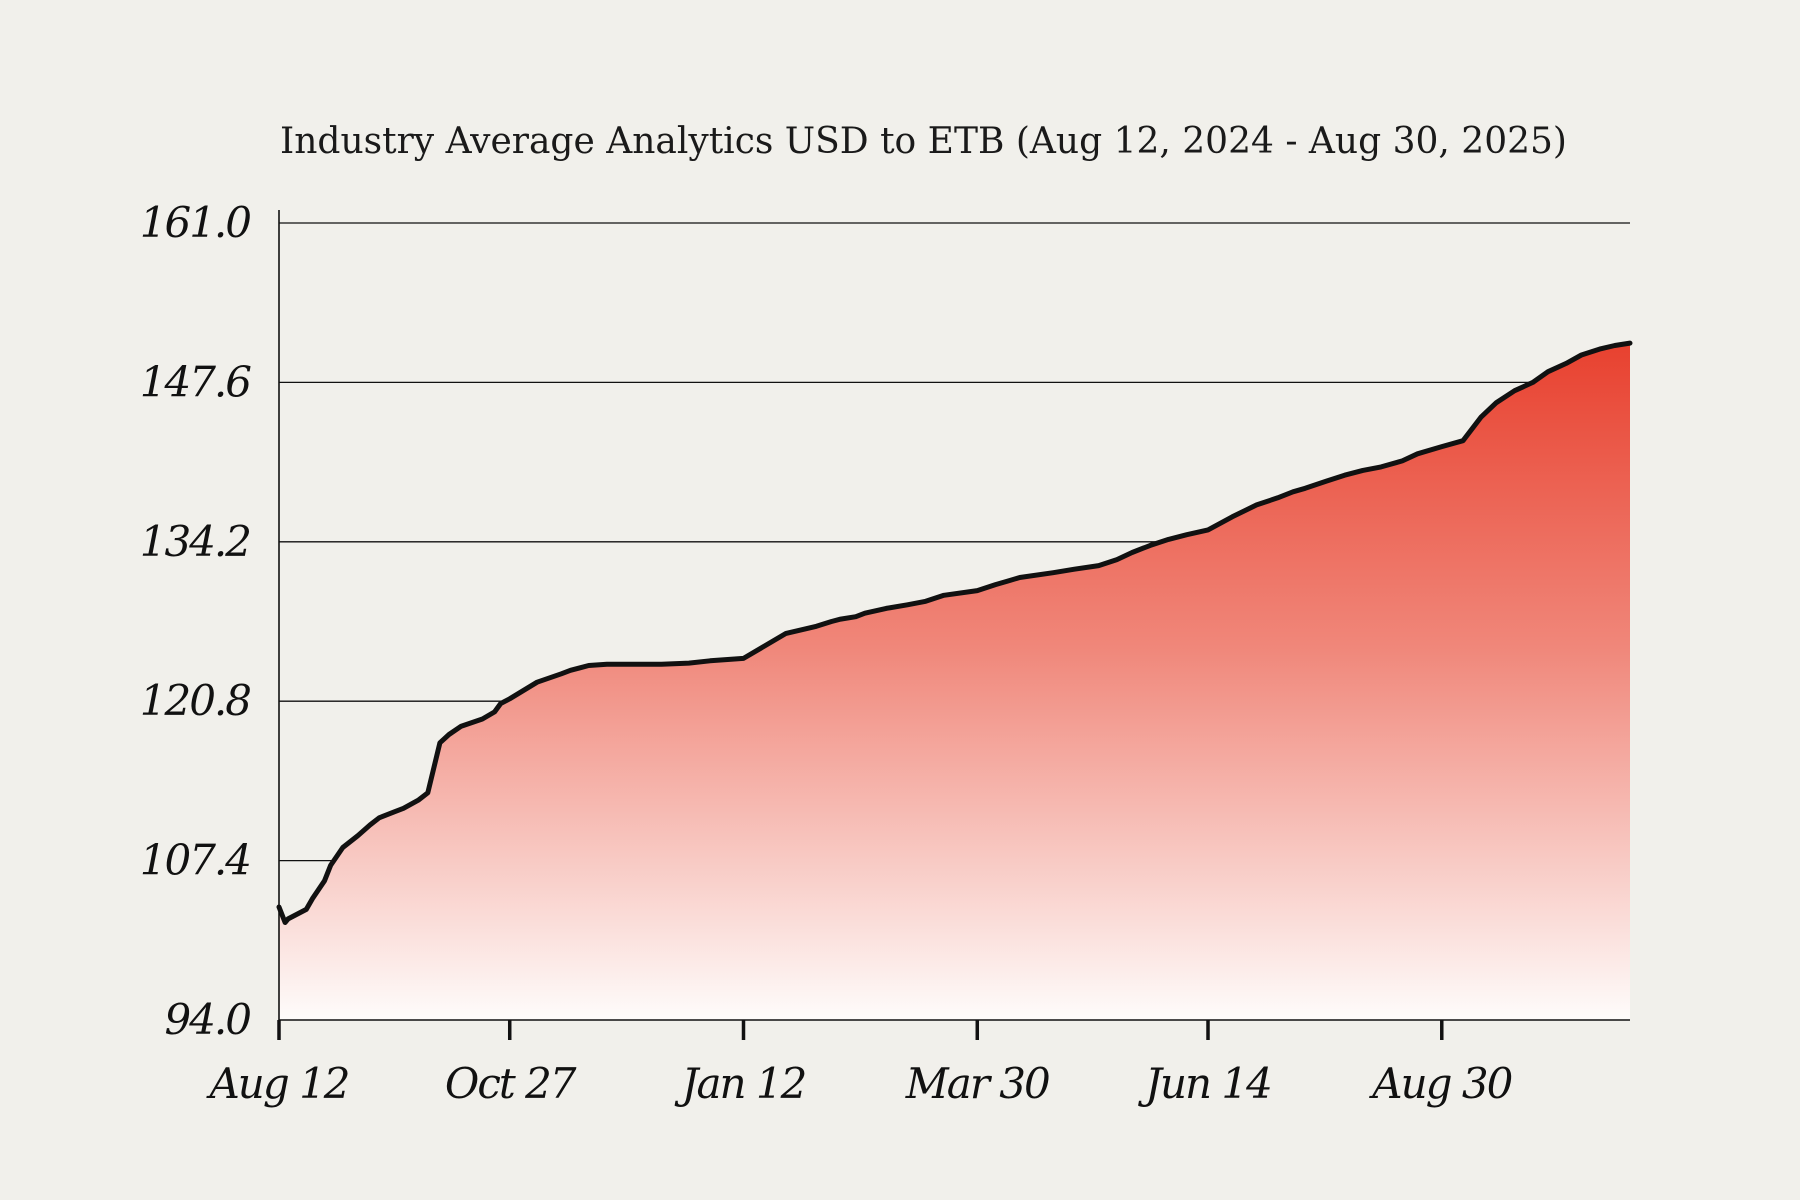  Describe the element at coordinates (195, 860) in the screenshot. I see `y-tick-label: 107.4` at that location.